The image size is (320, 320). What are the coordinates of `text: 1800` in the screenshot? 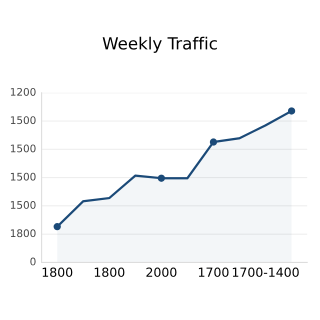 It's located at (23, 233).